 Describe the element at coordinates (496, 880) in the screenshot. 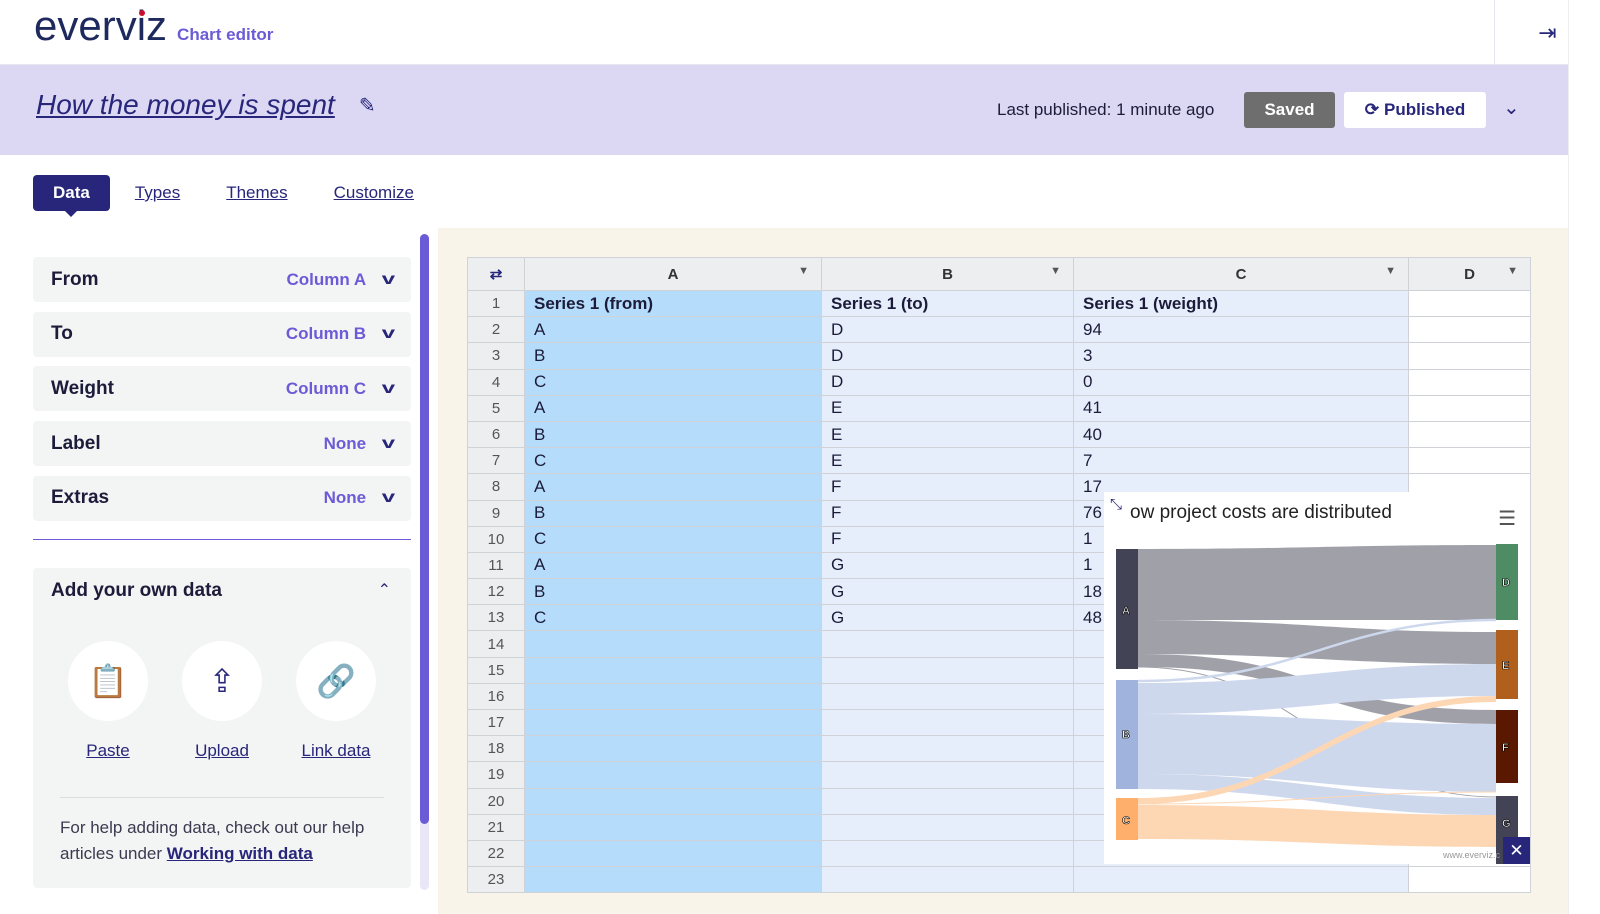

I see `row-number: 23` at that location.